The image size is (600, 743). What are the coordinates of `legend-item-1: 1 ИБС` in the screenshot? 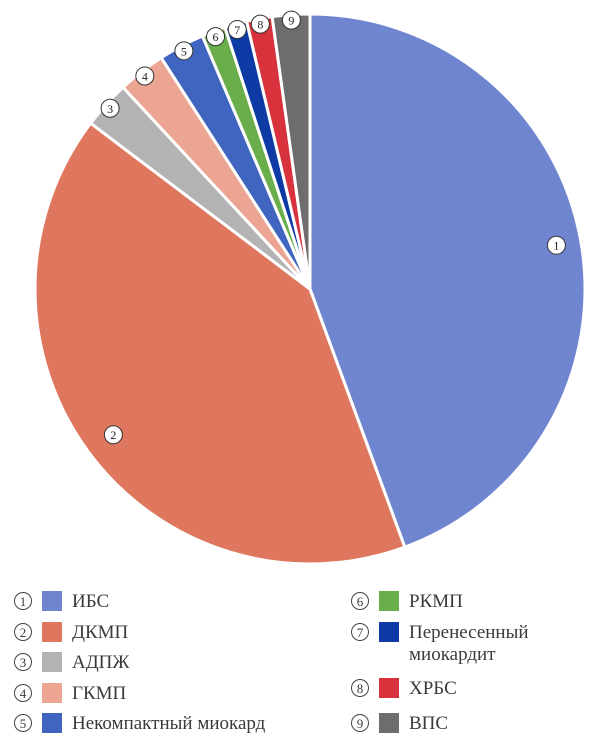 It's located at (61, 602).